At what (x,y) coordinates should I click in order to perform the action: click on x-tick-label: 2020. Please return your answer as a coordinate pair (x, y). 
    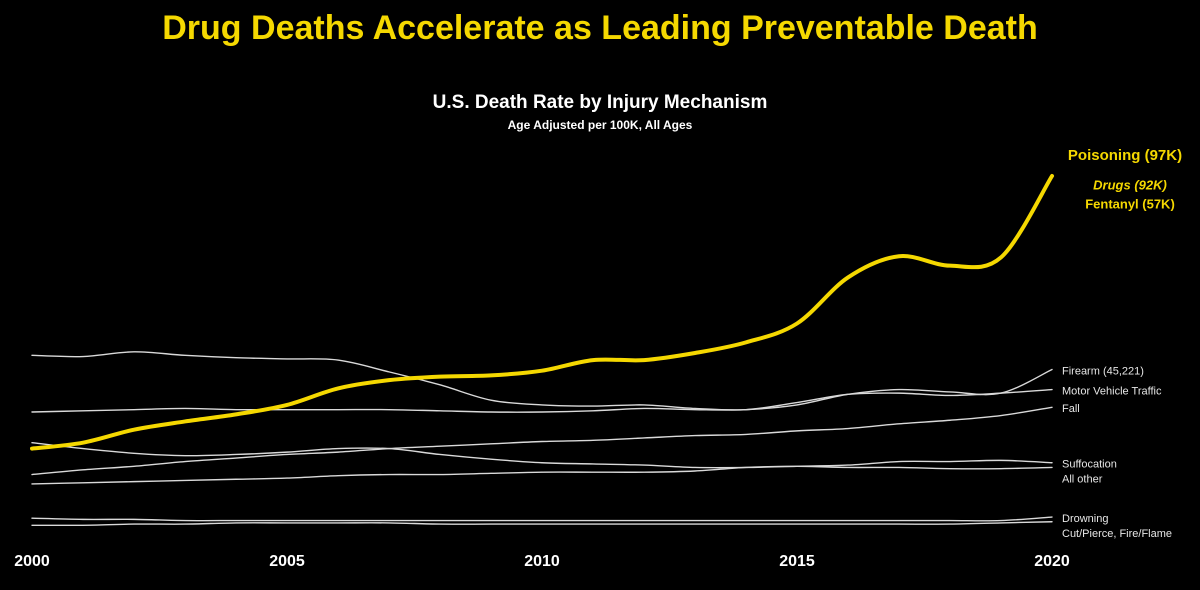
    Looking at the image, I should click on (1052, 561).